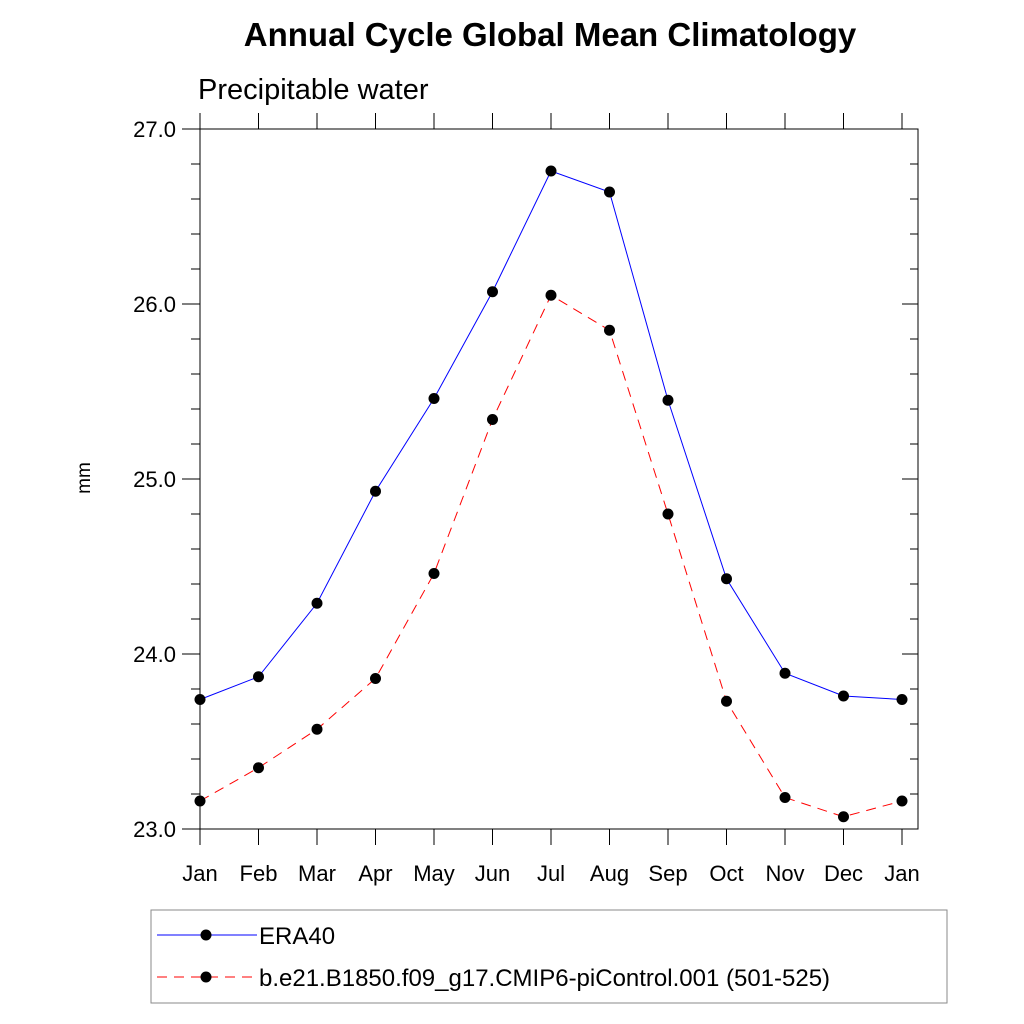 Image resolution: width=1024 pixels, height=1024 pixels. I want to click on legend-marker-model, so click(206, 977).